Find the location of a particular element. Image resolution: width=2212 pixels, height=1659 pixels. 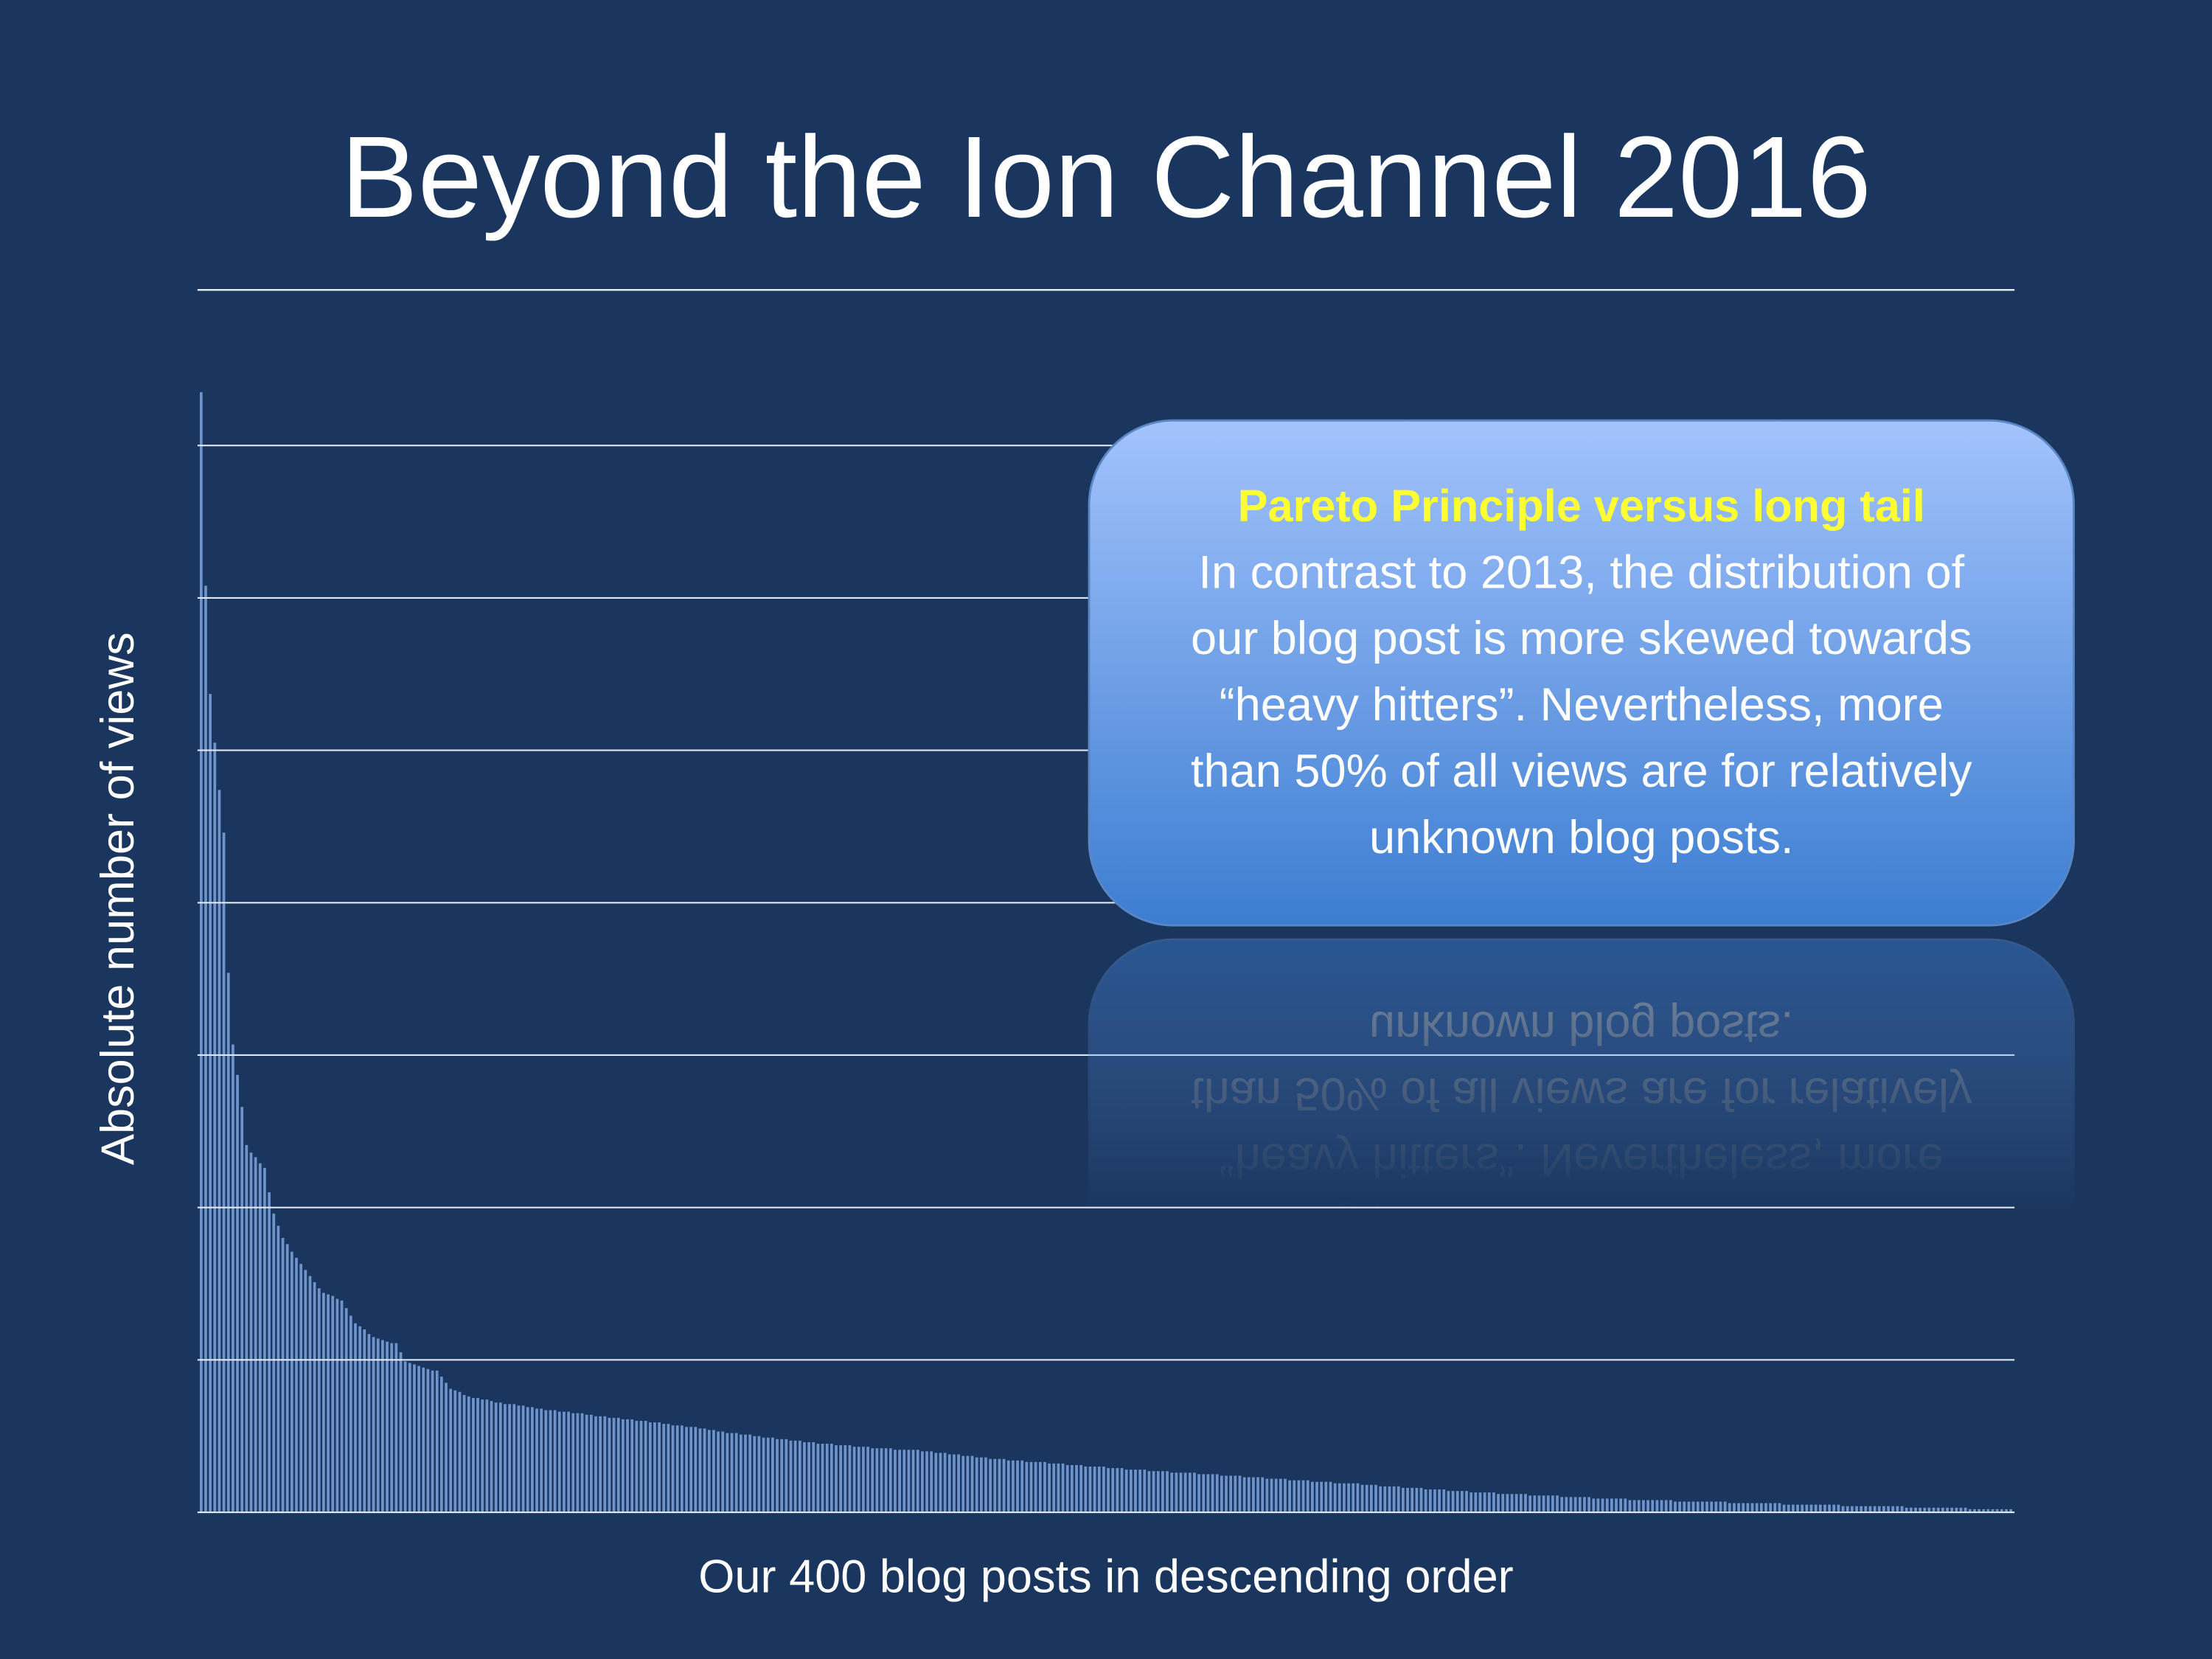

callout-box is located at coordinates (1581, 673).